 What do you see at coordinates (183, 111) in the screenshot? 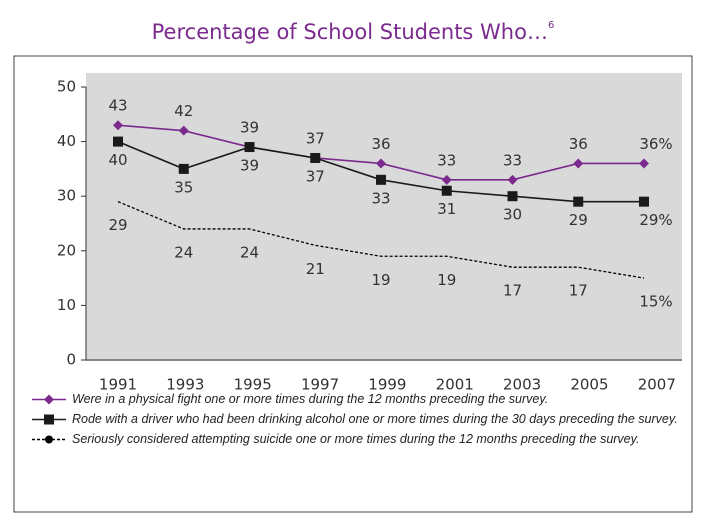
I see `data-label: 42` at bounding box center [183, 111].